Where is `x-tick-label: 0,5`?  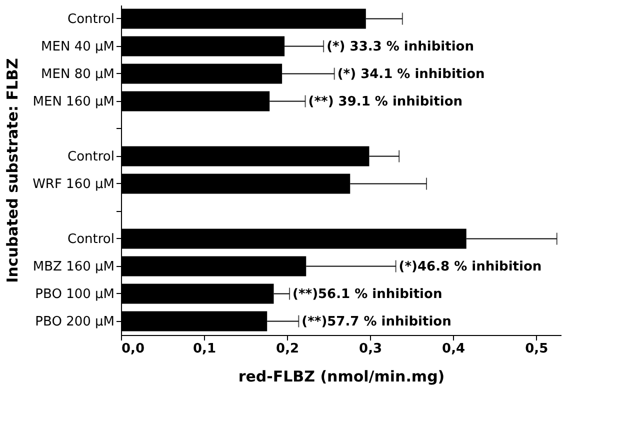
x-tick-label: 0,5 is located at coordinates (536, 349).